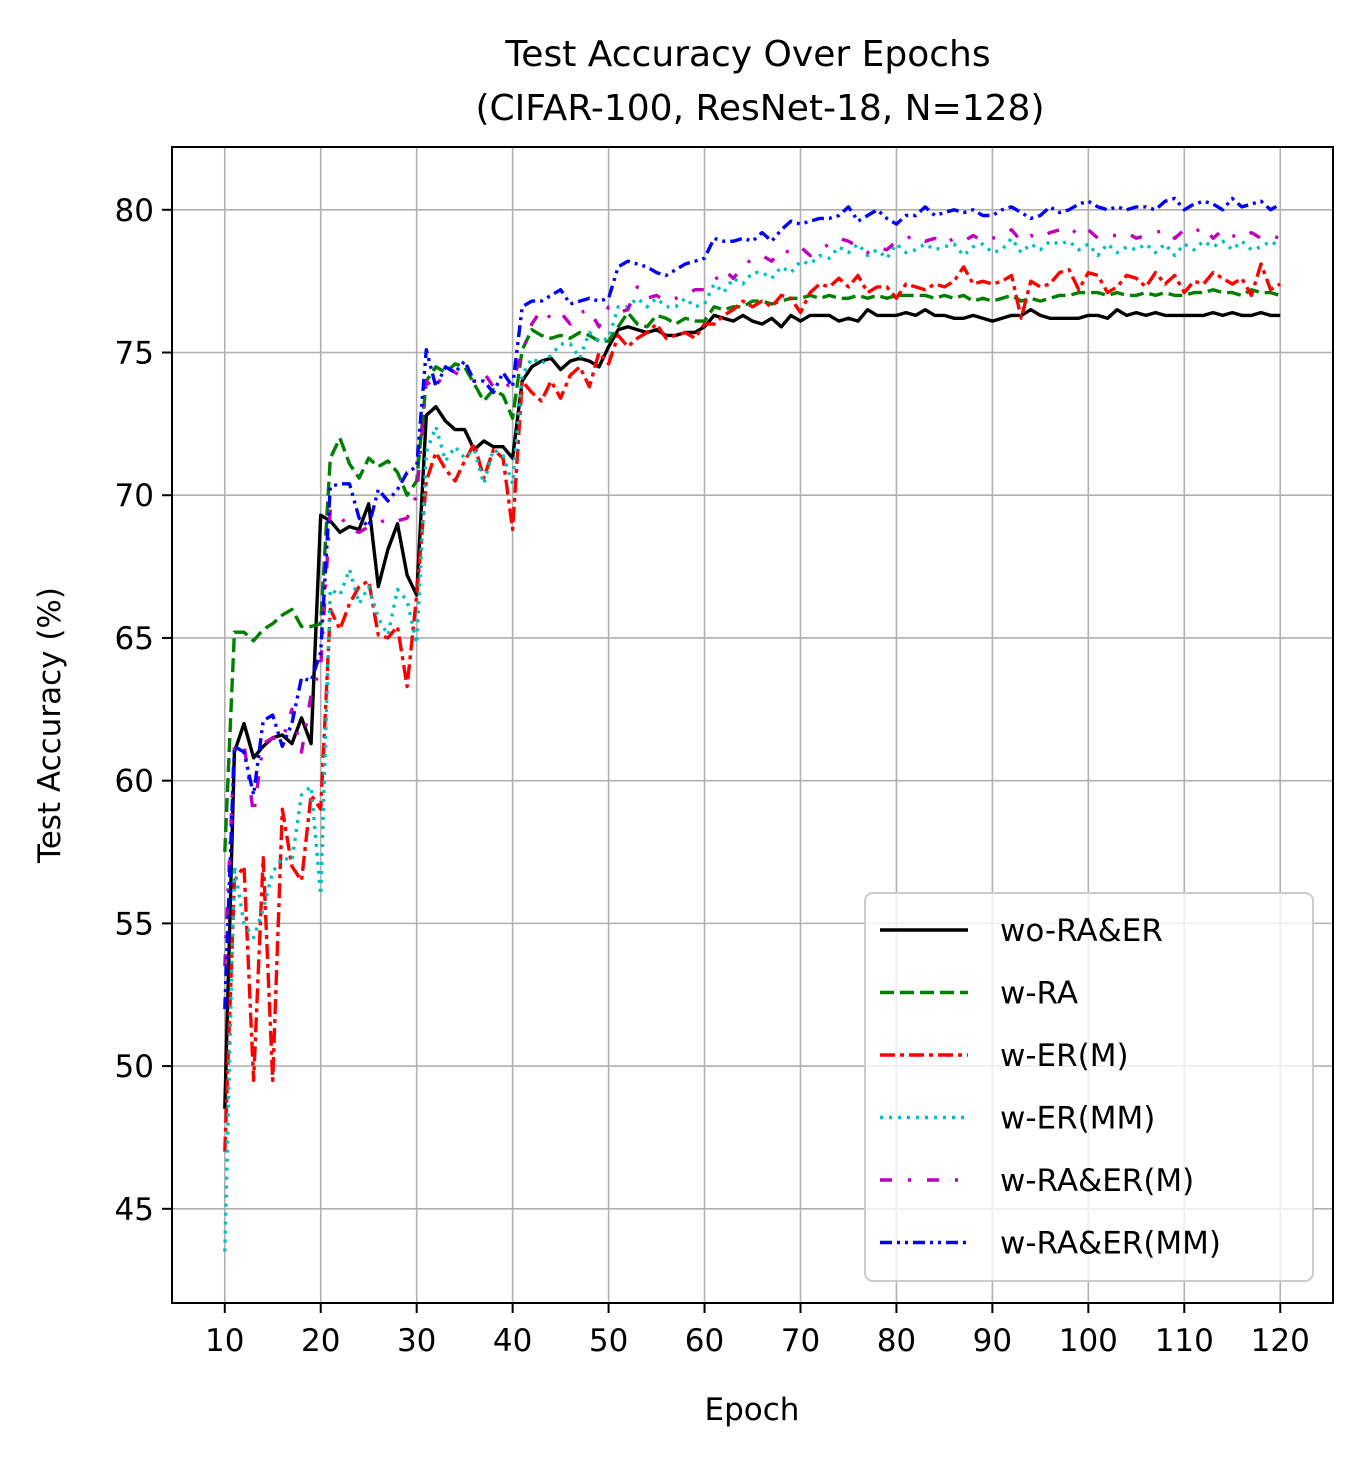 This screenshot has width=1363, height=1463. Describe the element at coordinates (747, 54) in the screenshot. I see `chart-title: Test Accuracy Over Epochs` at that location.